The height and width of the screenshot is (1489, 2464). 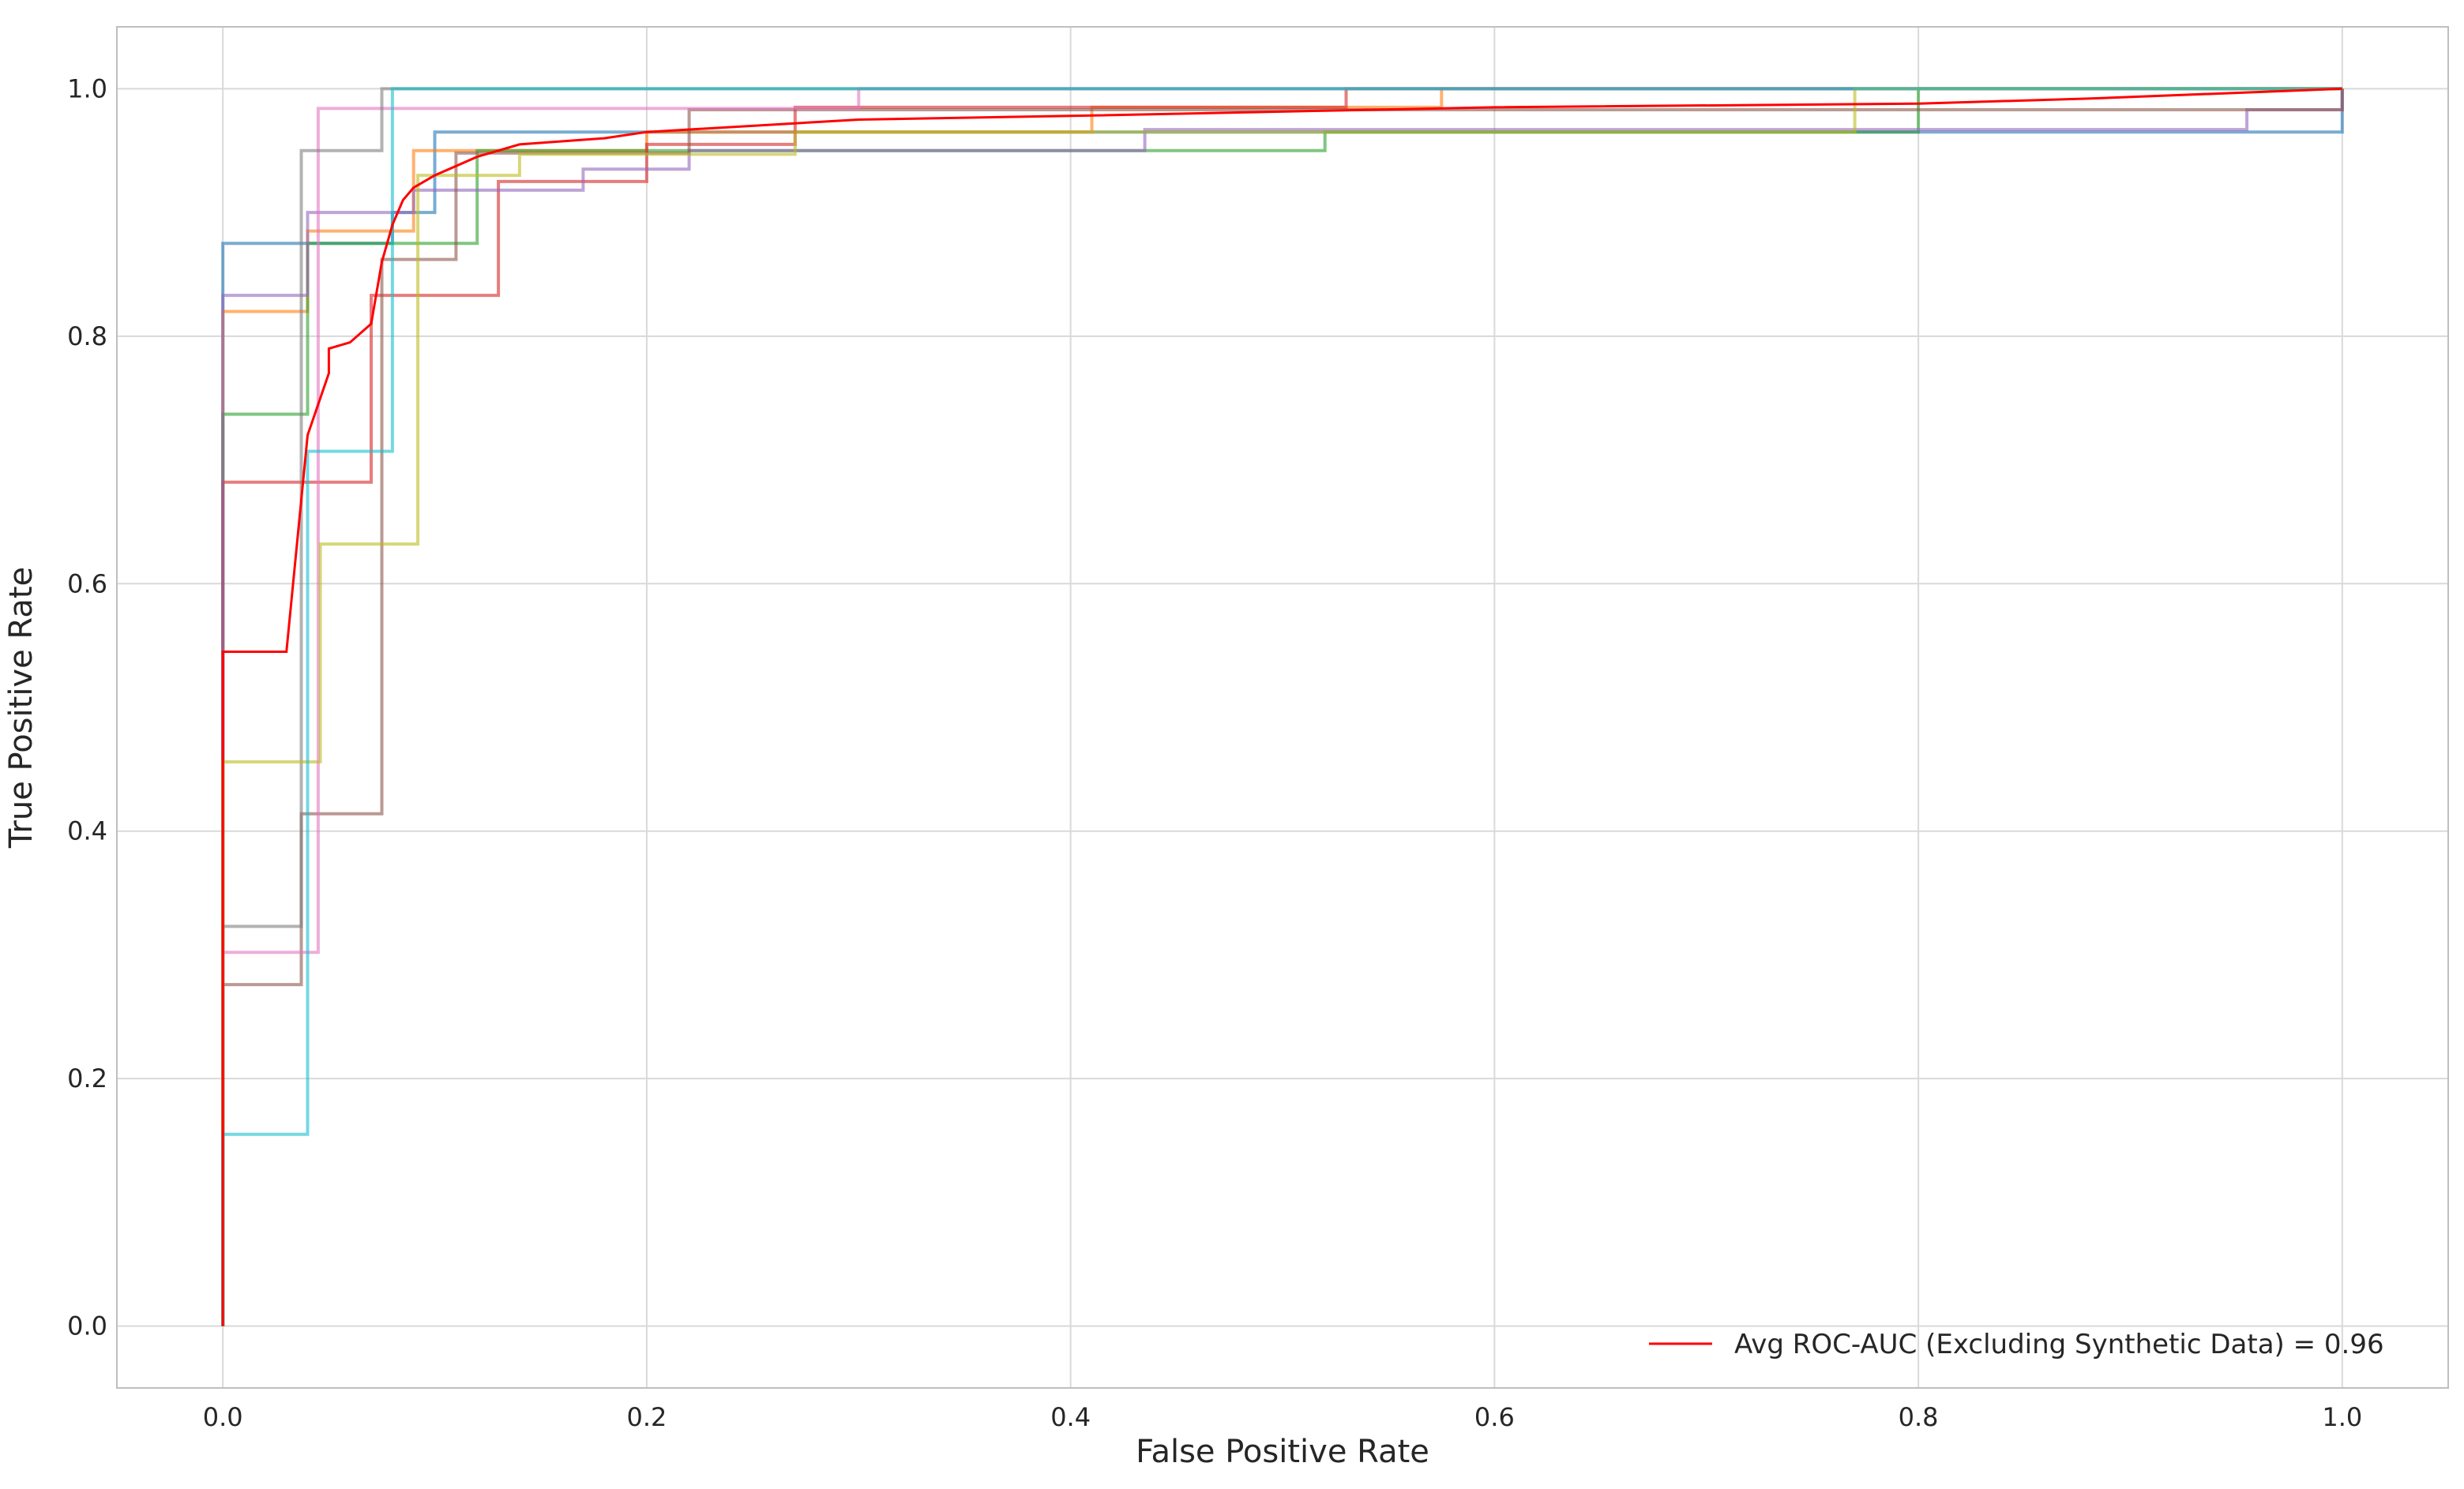 What do you see at coordinates (87, 831) in the screenshot?
I see `y-tick-label: 0.4` at bounding box center [87, 831].